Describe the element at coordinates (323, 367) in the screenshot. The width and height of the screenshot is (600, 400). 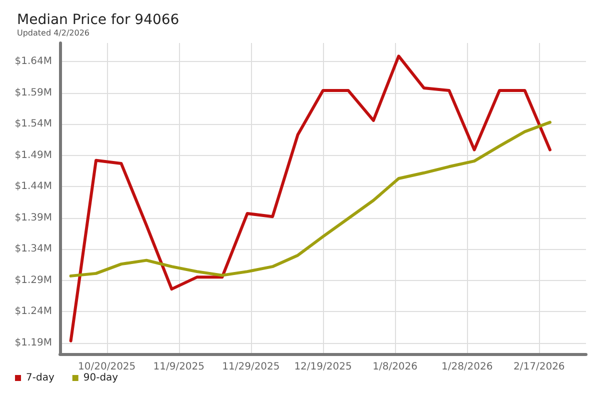
I see `x-tick-label: 12/19/2025` at that location.